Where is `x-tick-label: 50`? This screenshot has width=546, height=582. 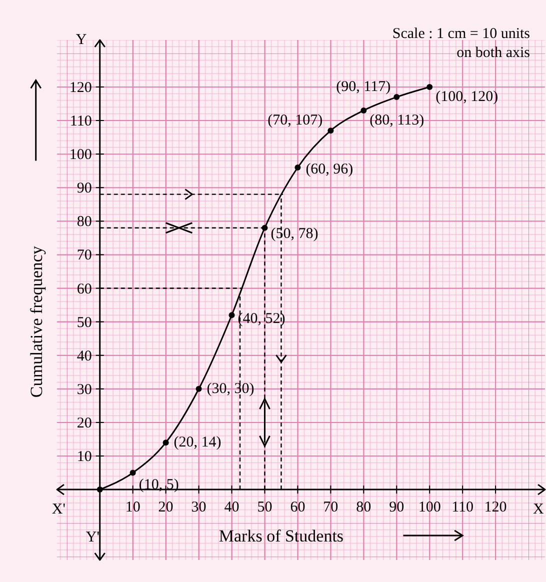 x-tick-label: 50 is located at coordinates (264, 508).